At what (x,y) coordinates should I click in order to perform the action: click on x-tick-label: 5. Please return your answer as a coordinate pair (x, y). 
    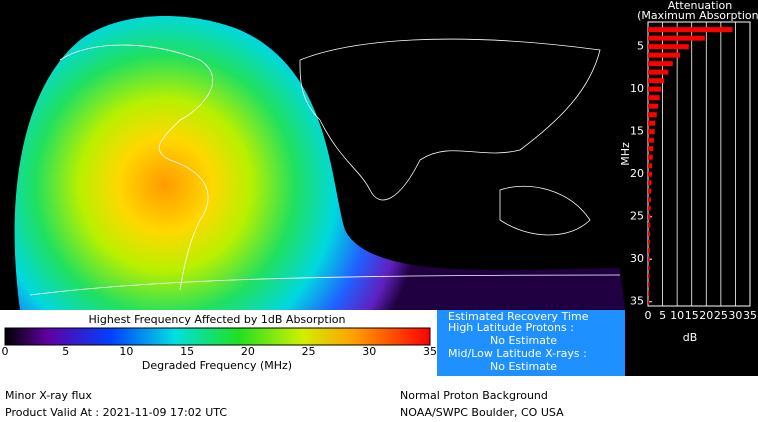
    Looking at the image, I should click on (662, 315).